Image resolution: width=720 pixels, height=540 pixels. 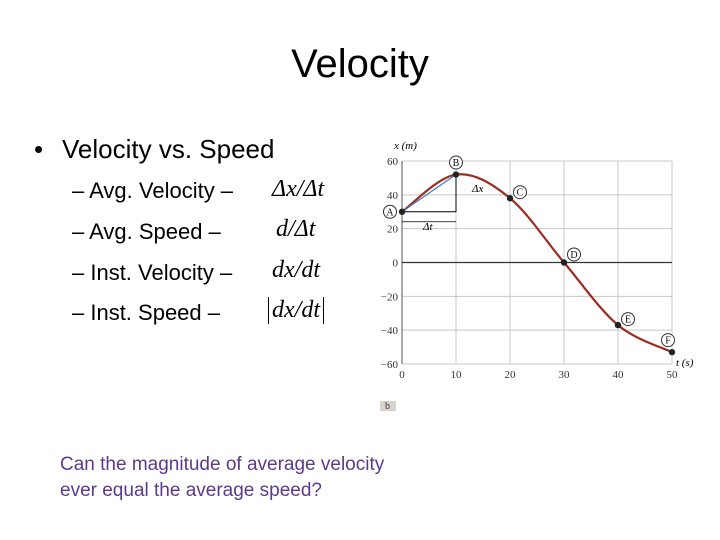 I want to click on dt-annotation: Δt, so click(x=427, y=227).